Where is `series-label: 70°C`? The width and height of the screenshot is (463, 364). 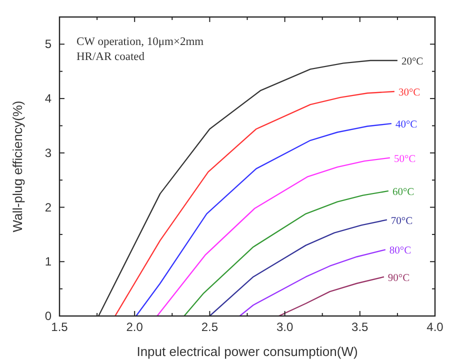 series-label: 70°C is located at coordinates (401, 221).